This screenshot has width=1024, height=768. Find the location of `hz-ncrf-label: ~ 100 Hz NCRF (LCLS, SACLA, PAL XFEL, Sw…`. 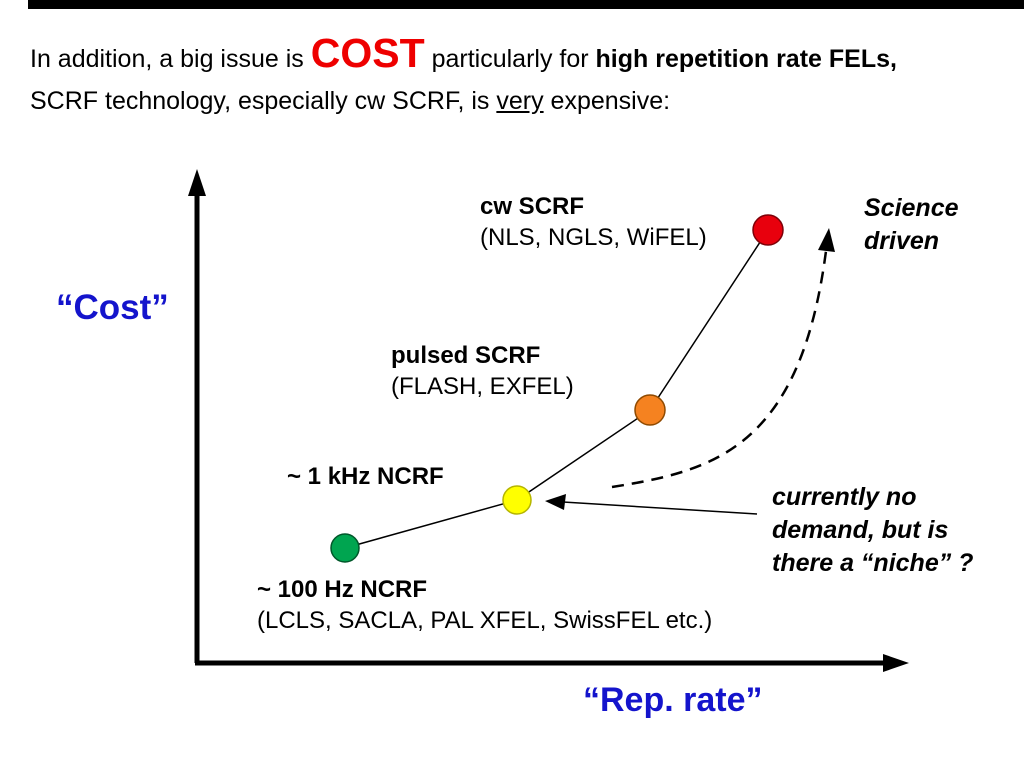

hz-ncrf-label: ~ 100 Hz NCRF (LCLS, SACLA, PAL XFEL, Sw… is located at coordinates (484, 605).